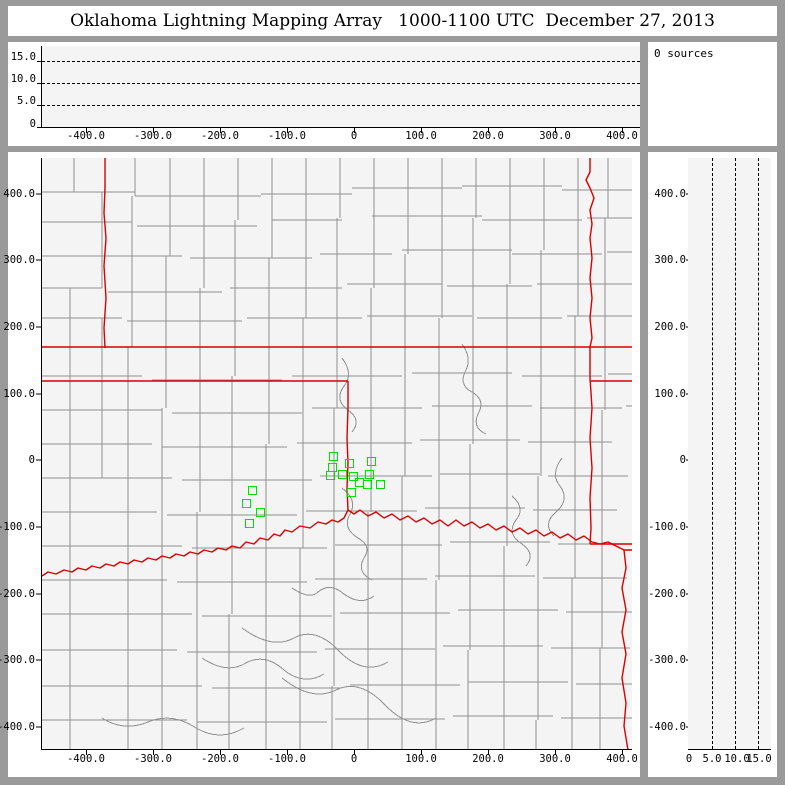 The image size is (785, 785). I want to click on map-ytick-label--400: -400.0, so click(17, 727).